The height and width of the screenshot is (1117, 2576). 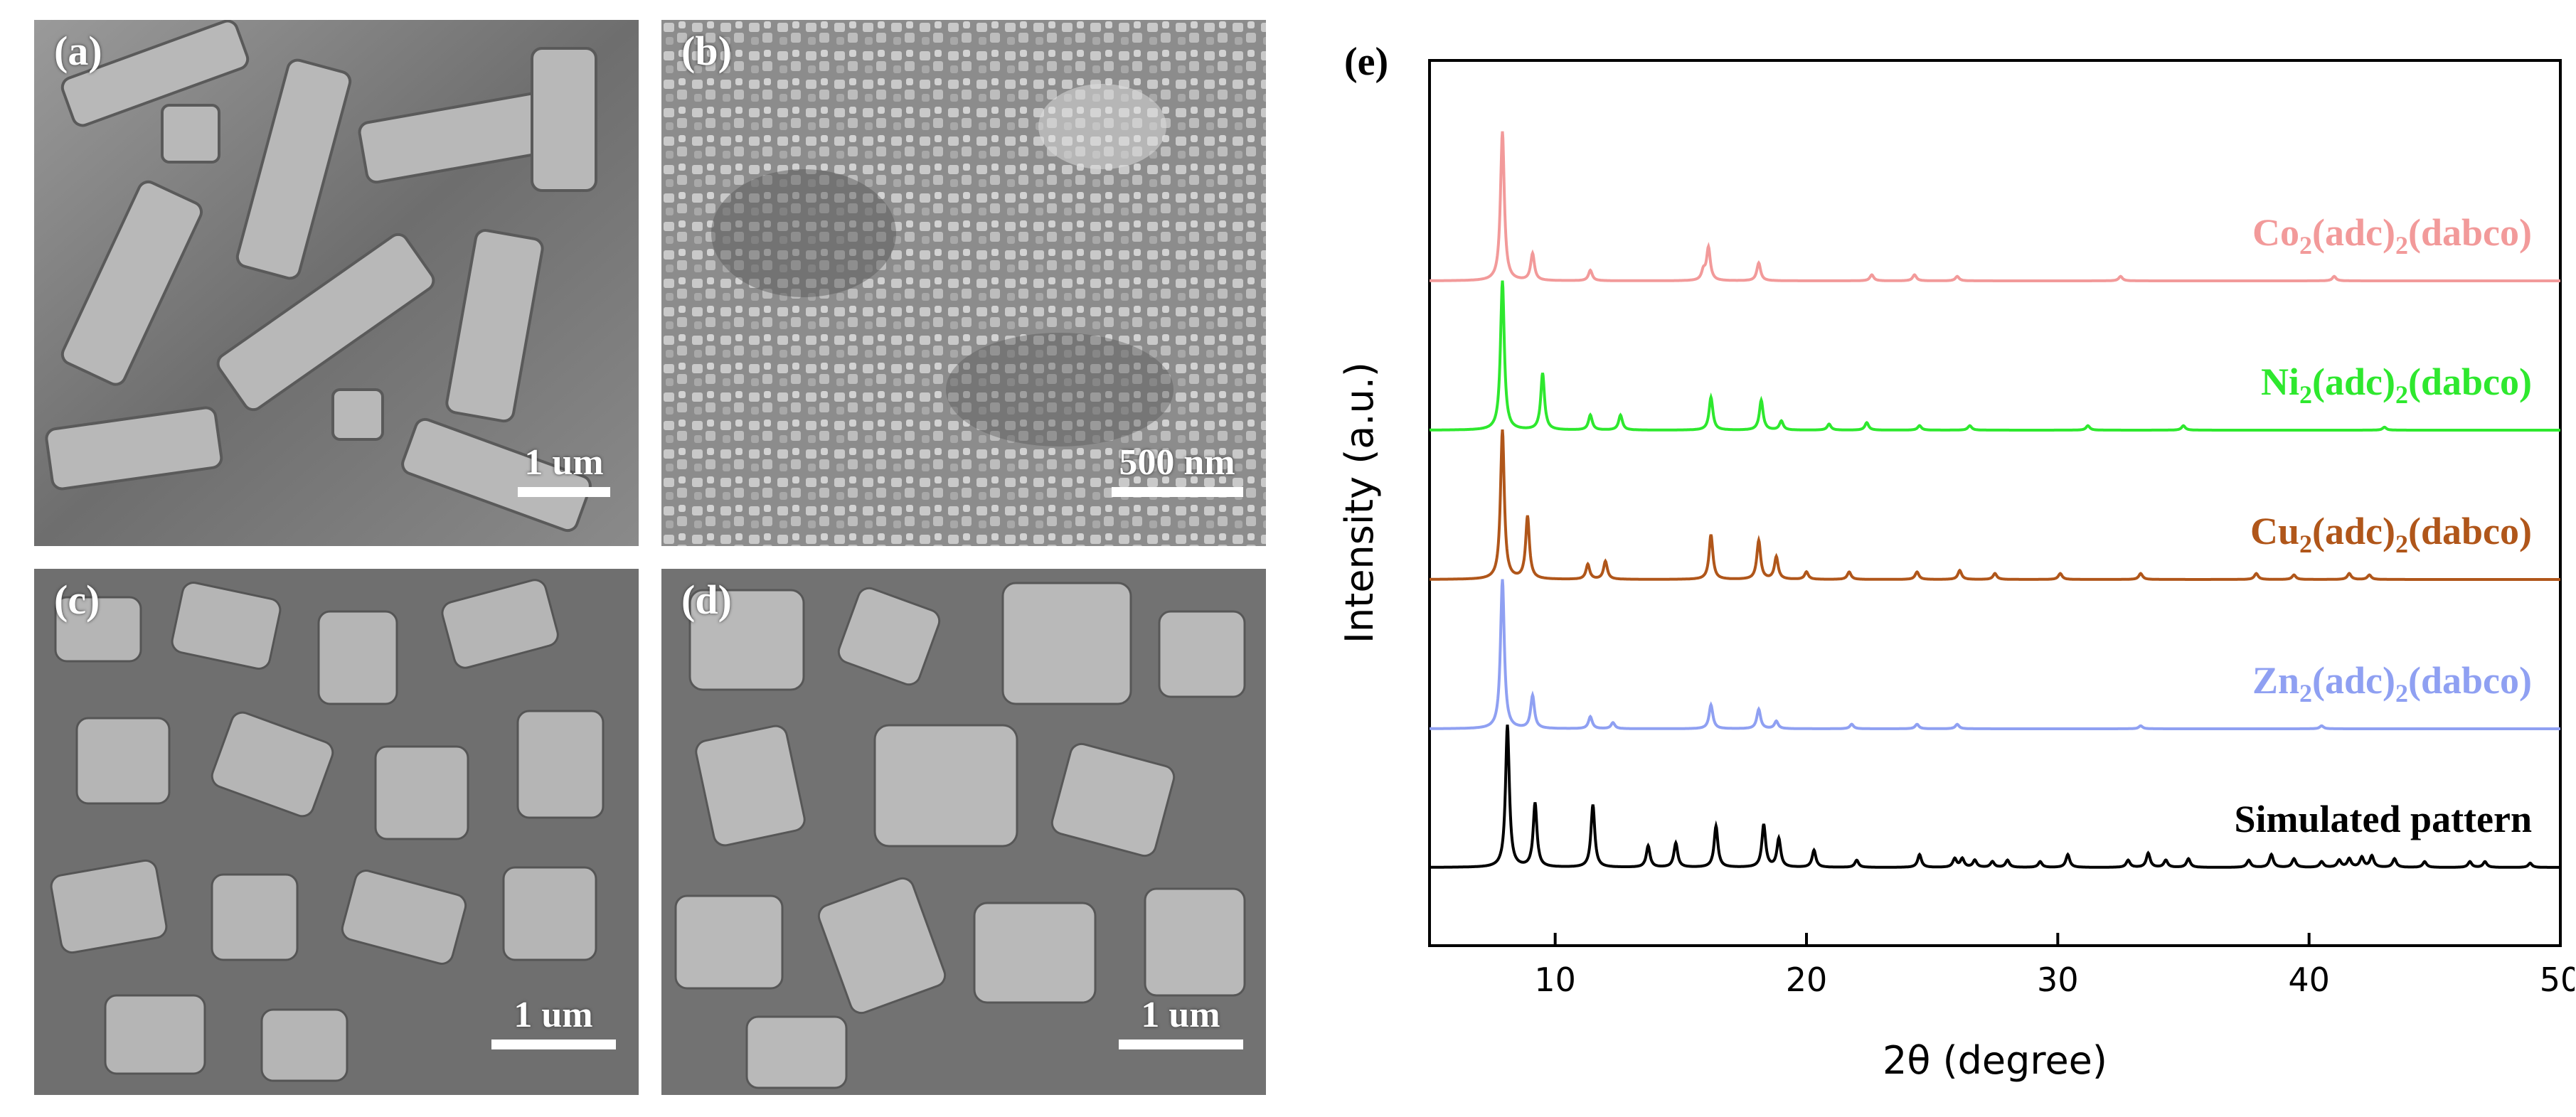 I want to click on panel-label-b: (b), so click(x=706, y=51).